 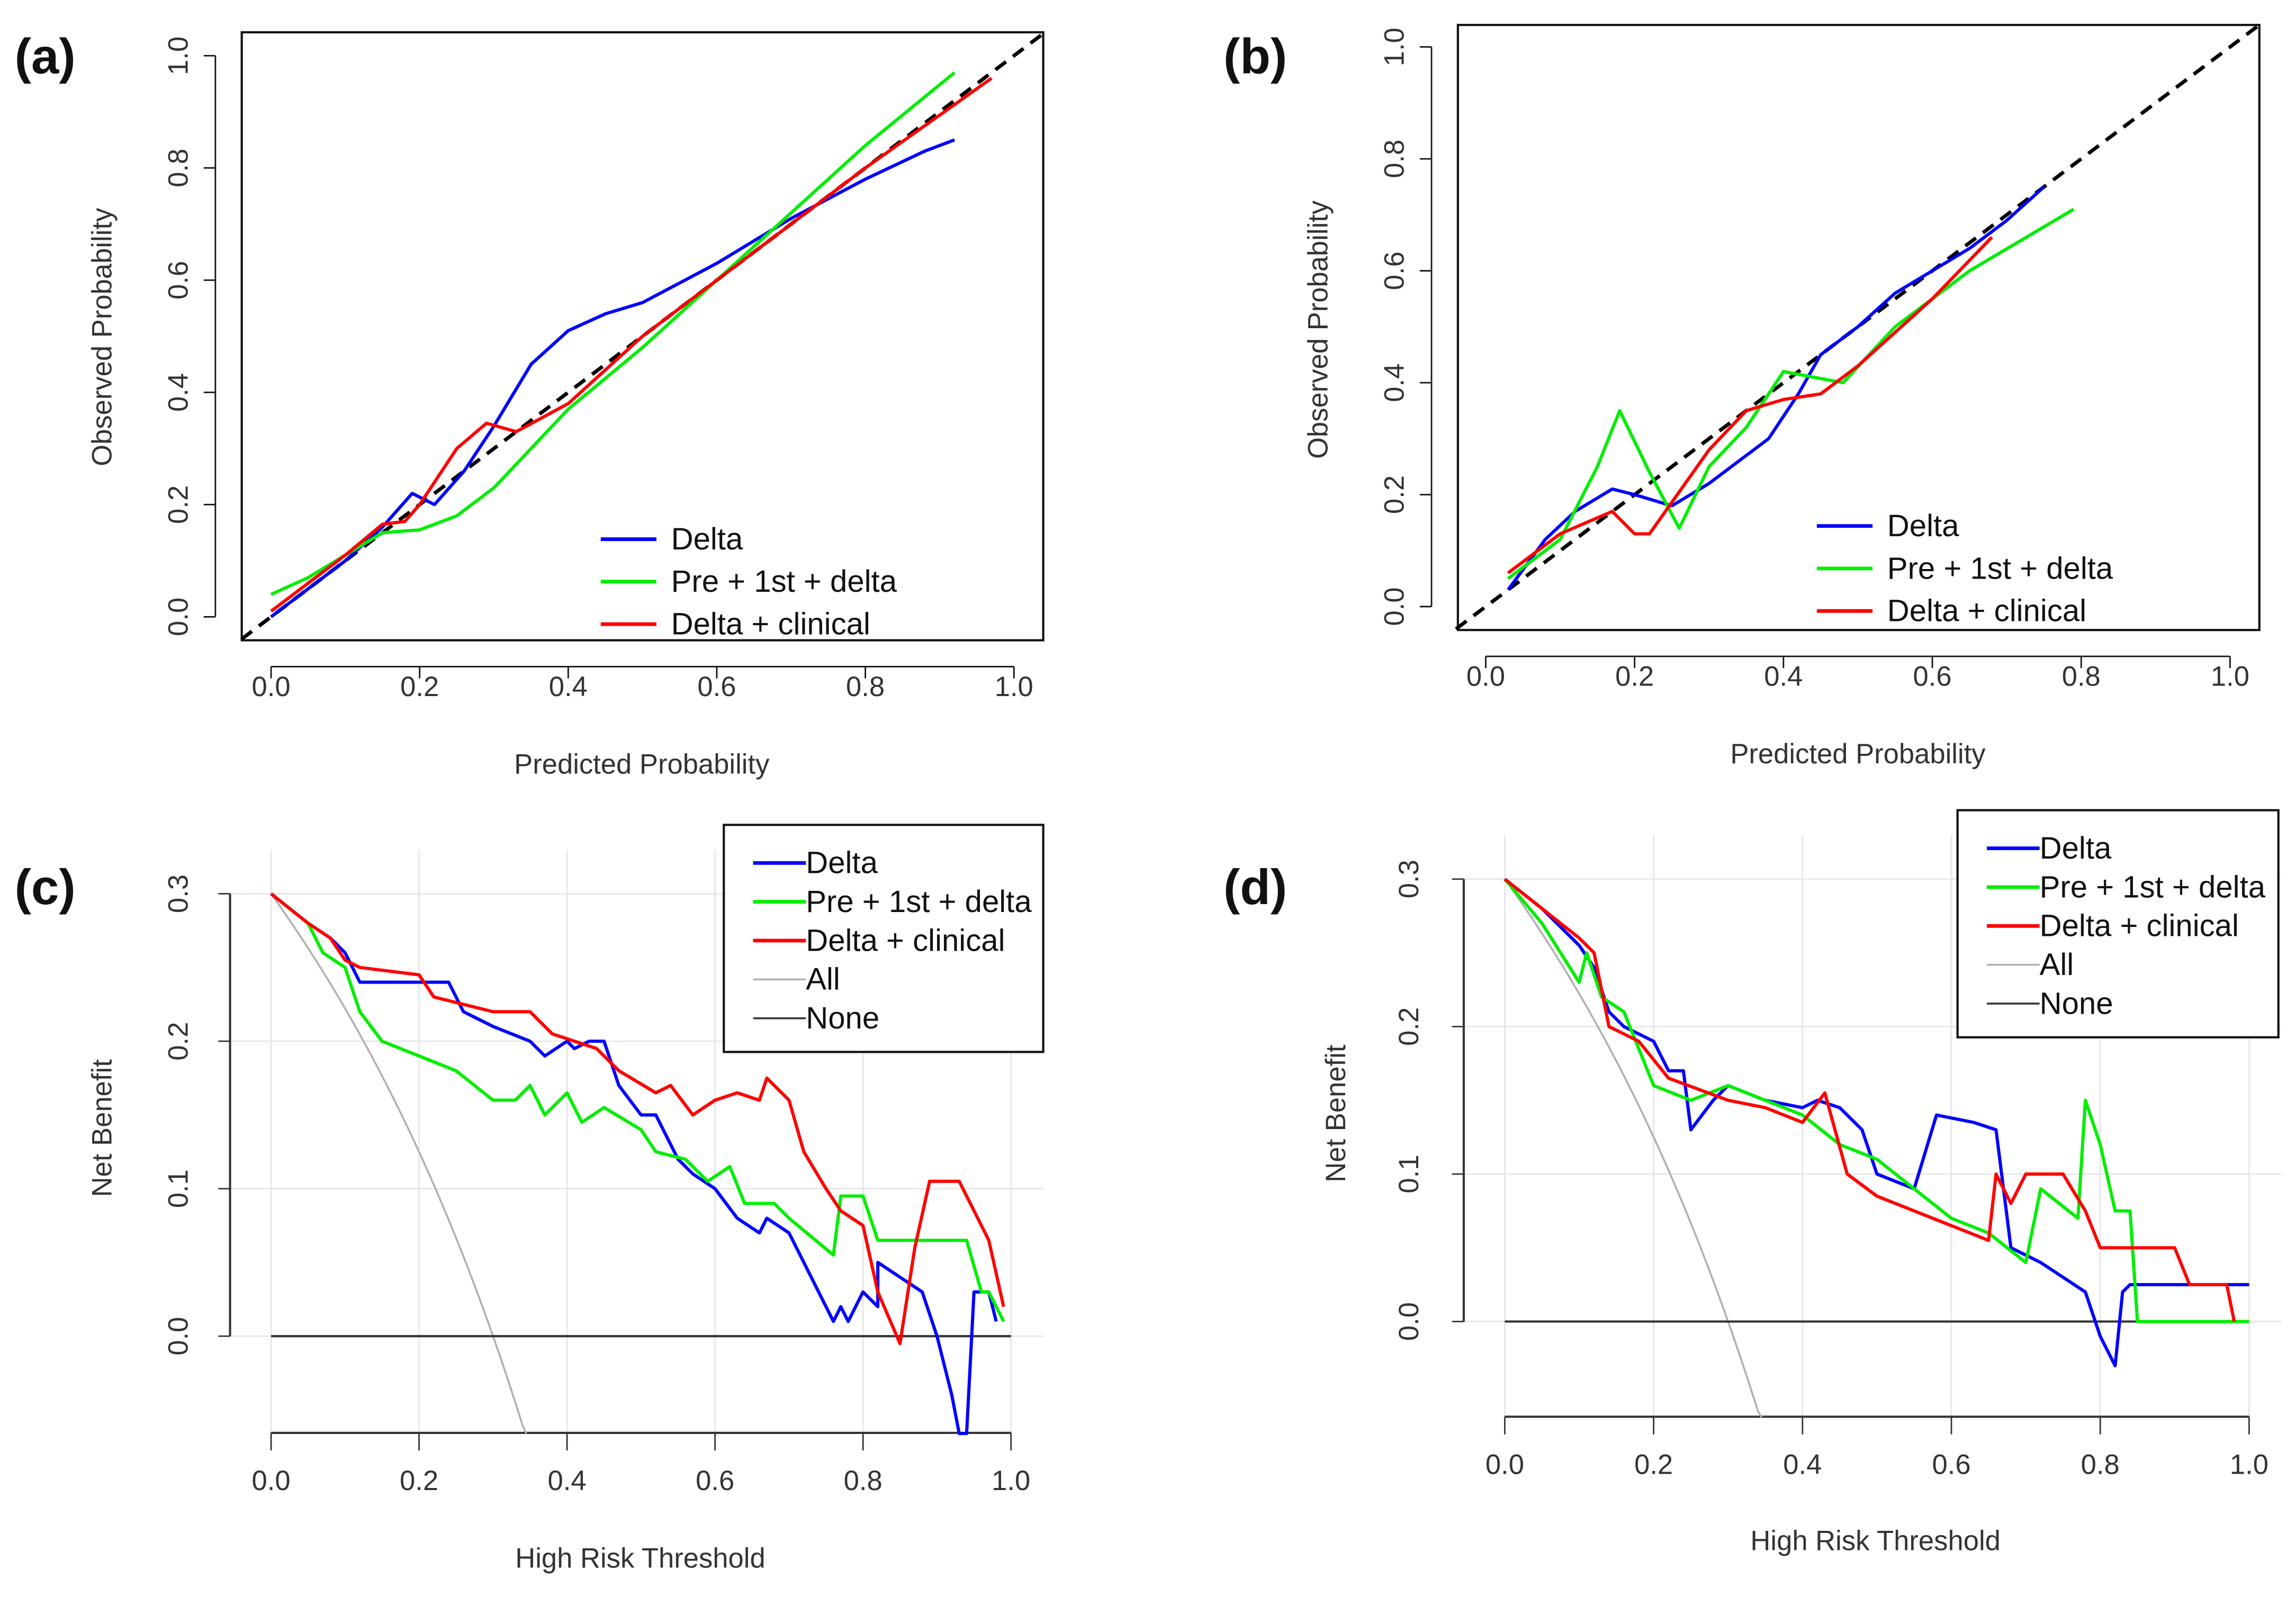 What do you see at coordinates (1255, 887) in the screenshot?
I see `panel-label: (d)` at bounding box center [1255, 887].